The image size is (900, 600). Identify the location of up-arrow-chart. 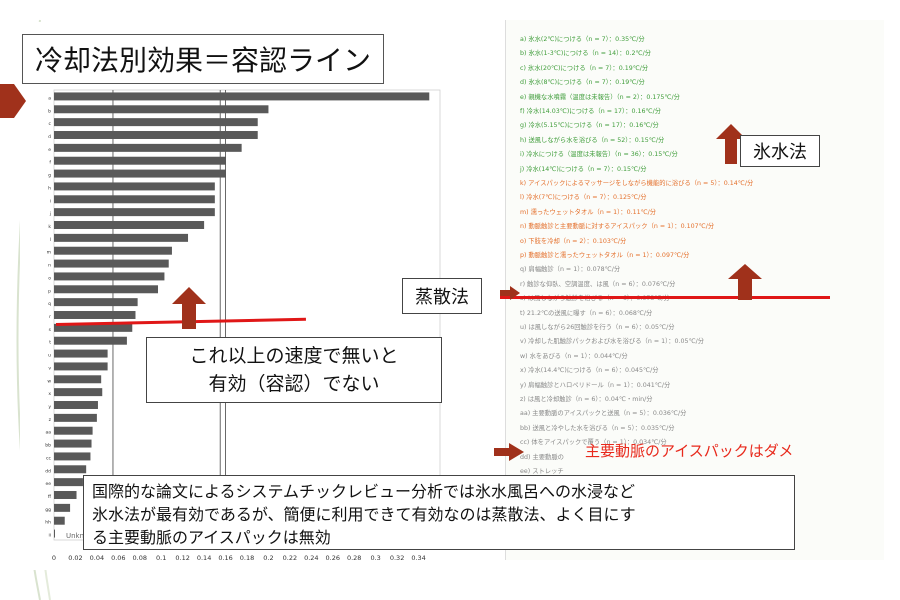
(189, 308).